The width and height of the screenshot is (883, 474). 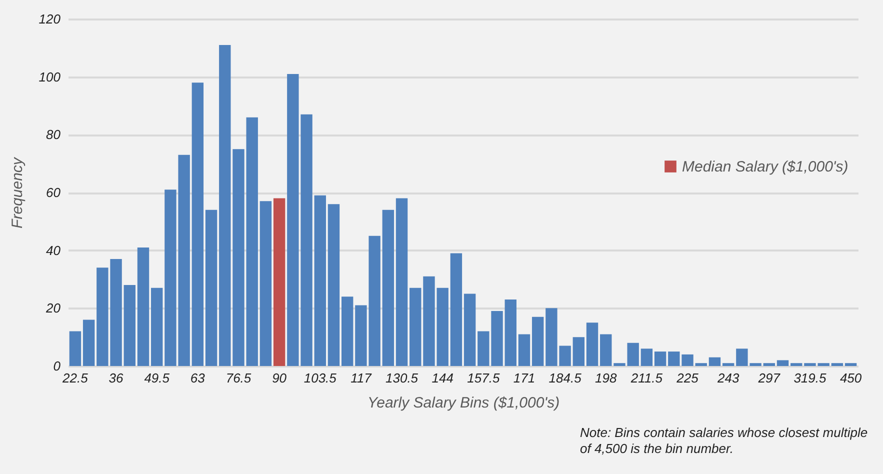 I want to click on x-tick-label: 450, so click(x=851, y=378).